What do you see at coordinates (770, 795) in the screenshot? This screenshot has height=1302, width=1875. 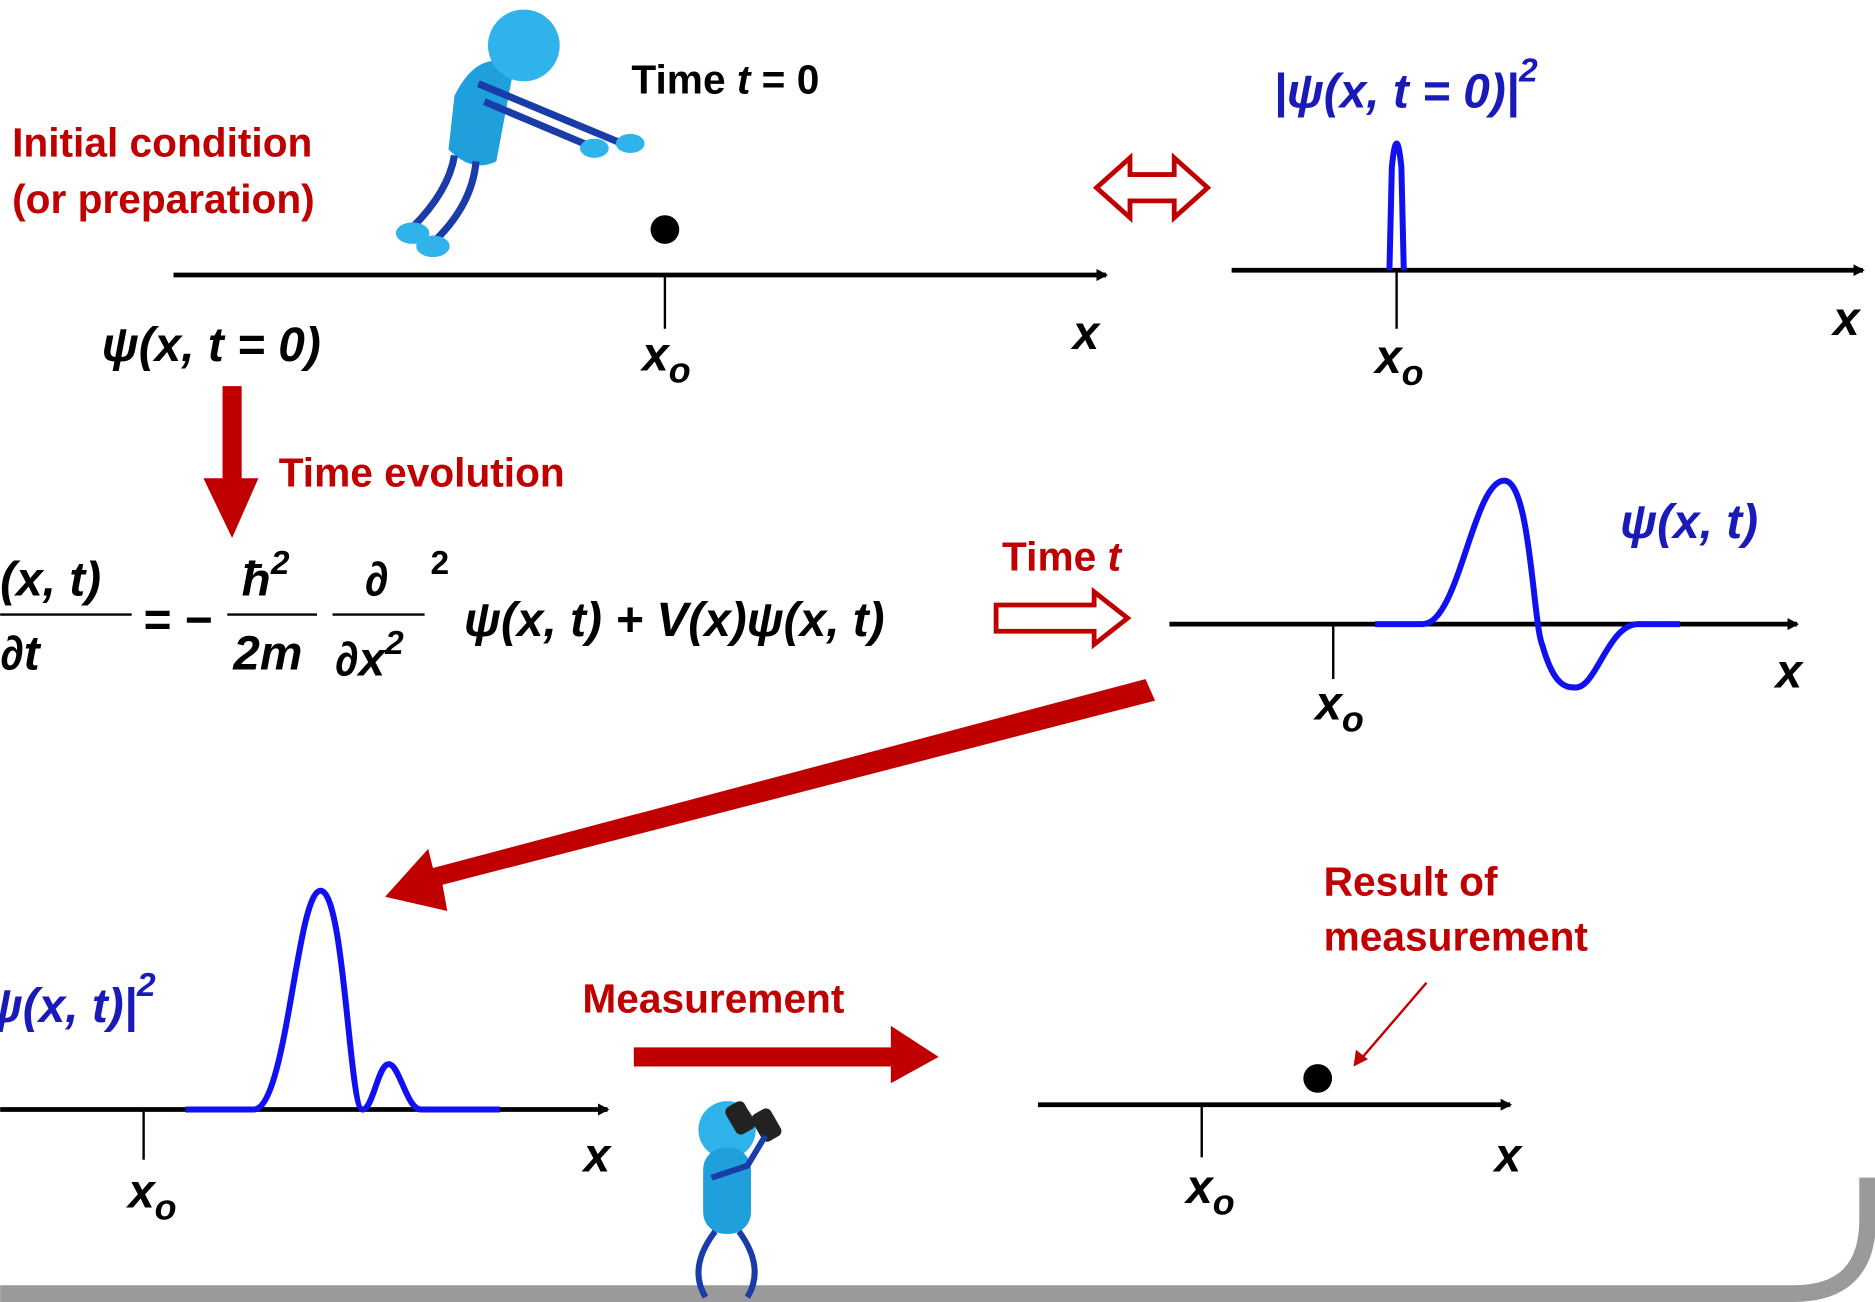 I see `diagonal-arrow` at bounding box center [770, 795].